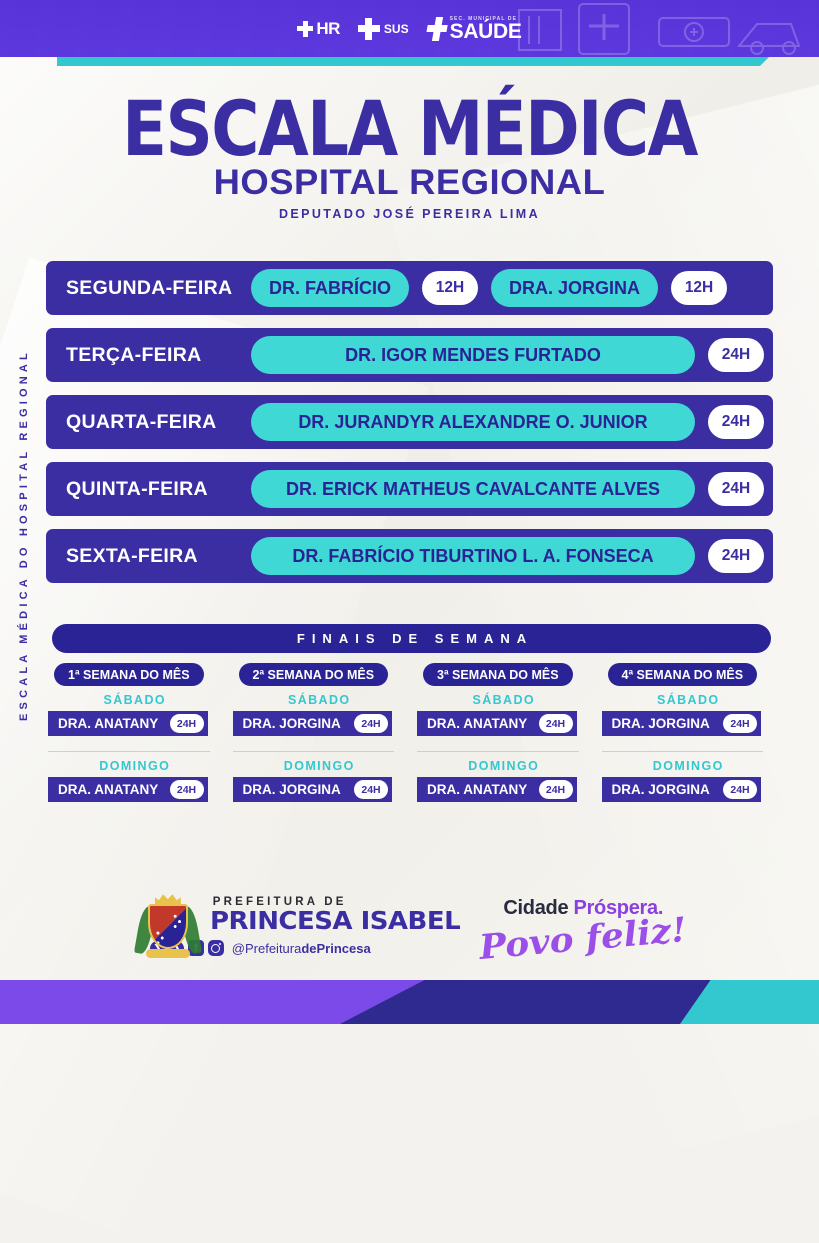 This screenshot has width=819, height=1243. Describe the element at coordinates (473, 355) in the screenshot. I see `doctor-pill: DR. IGOR MENDES FURTADO` at that location.